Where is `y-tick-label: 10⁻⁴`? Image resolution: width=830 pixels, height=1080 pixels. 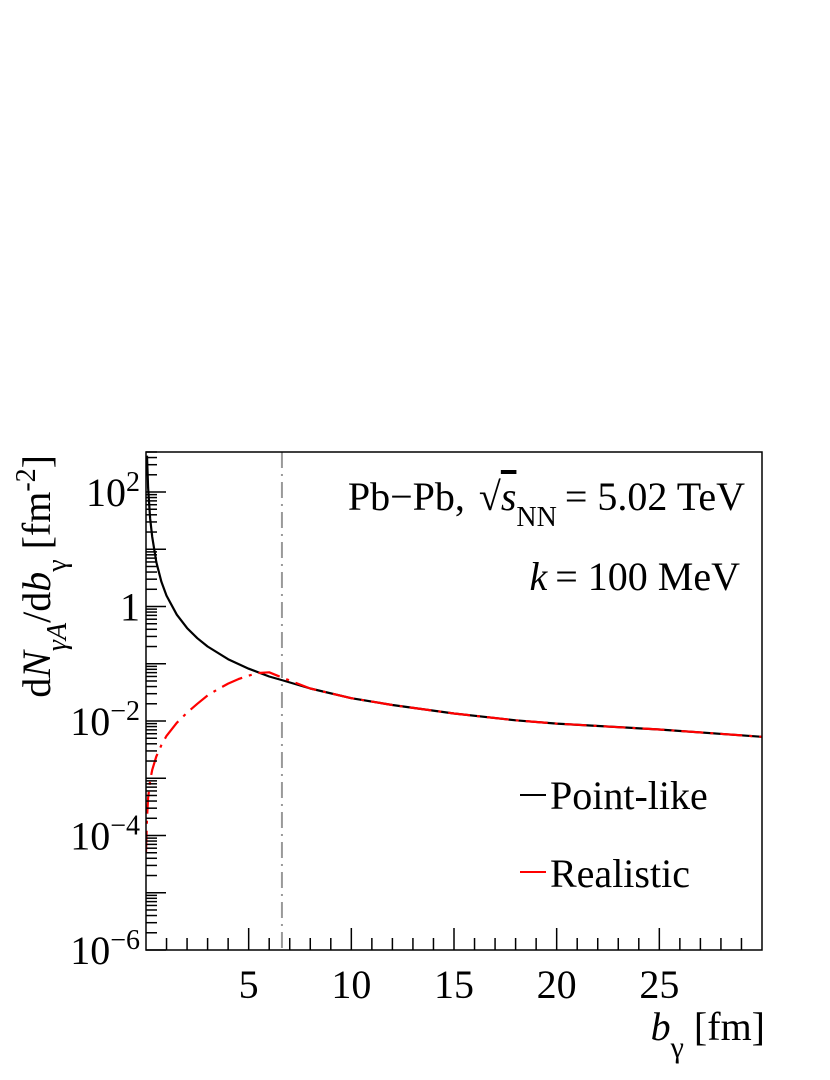
y-tick-label: 10⁻⁴ is located at coordinates (105, 834).